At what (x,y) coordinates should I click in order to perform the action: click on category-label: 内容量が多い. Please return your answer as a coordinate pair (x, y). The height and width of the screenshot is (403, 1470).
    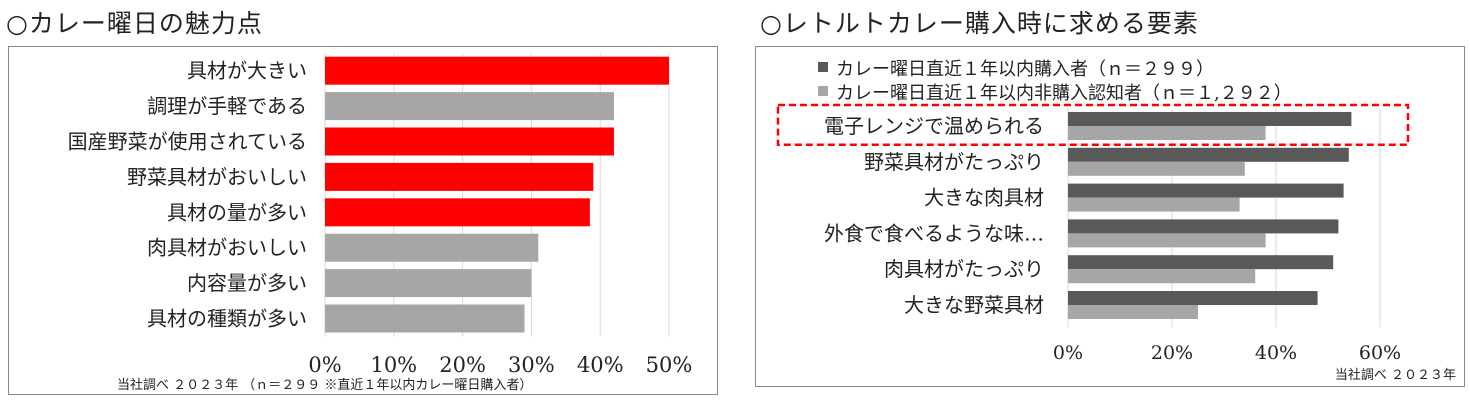
    Looking at the image, I should click on (247, 283).